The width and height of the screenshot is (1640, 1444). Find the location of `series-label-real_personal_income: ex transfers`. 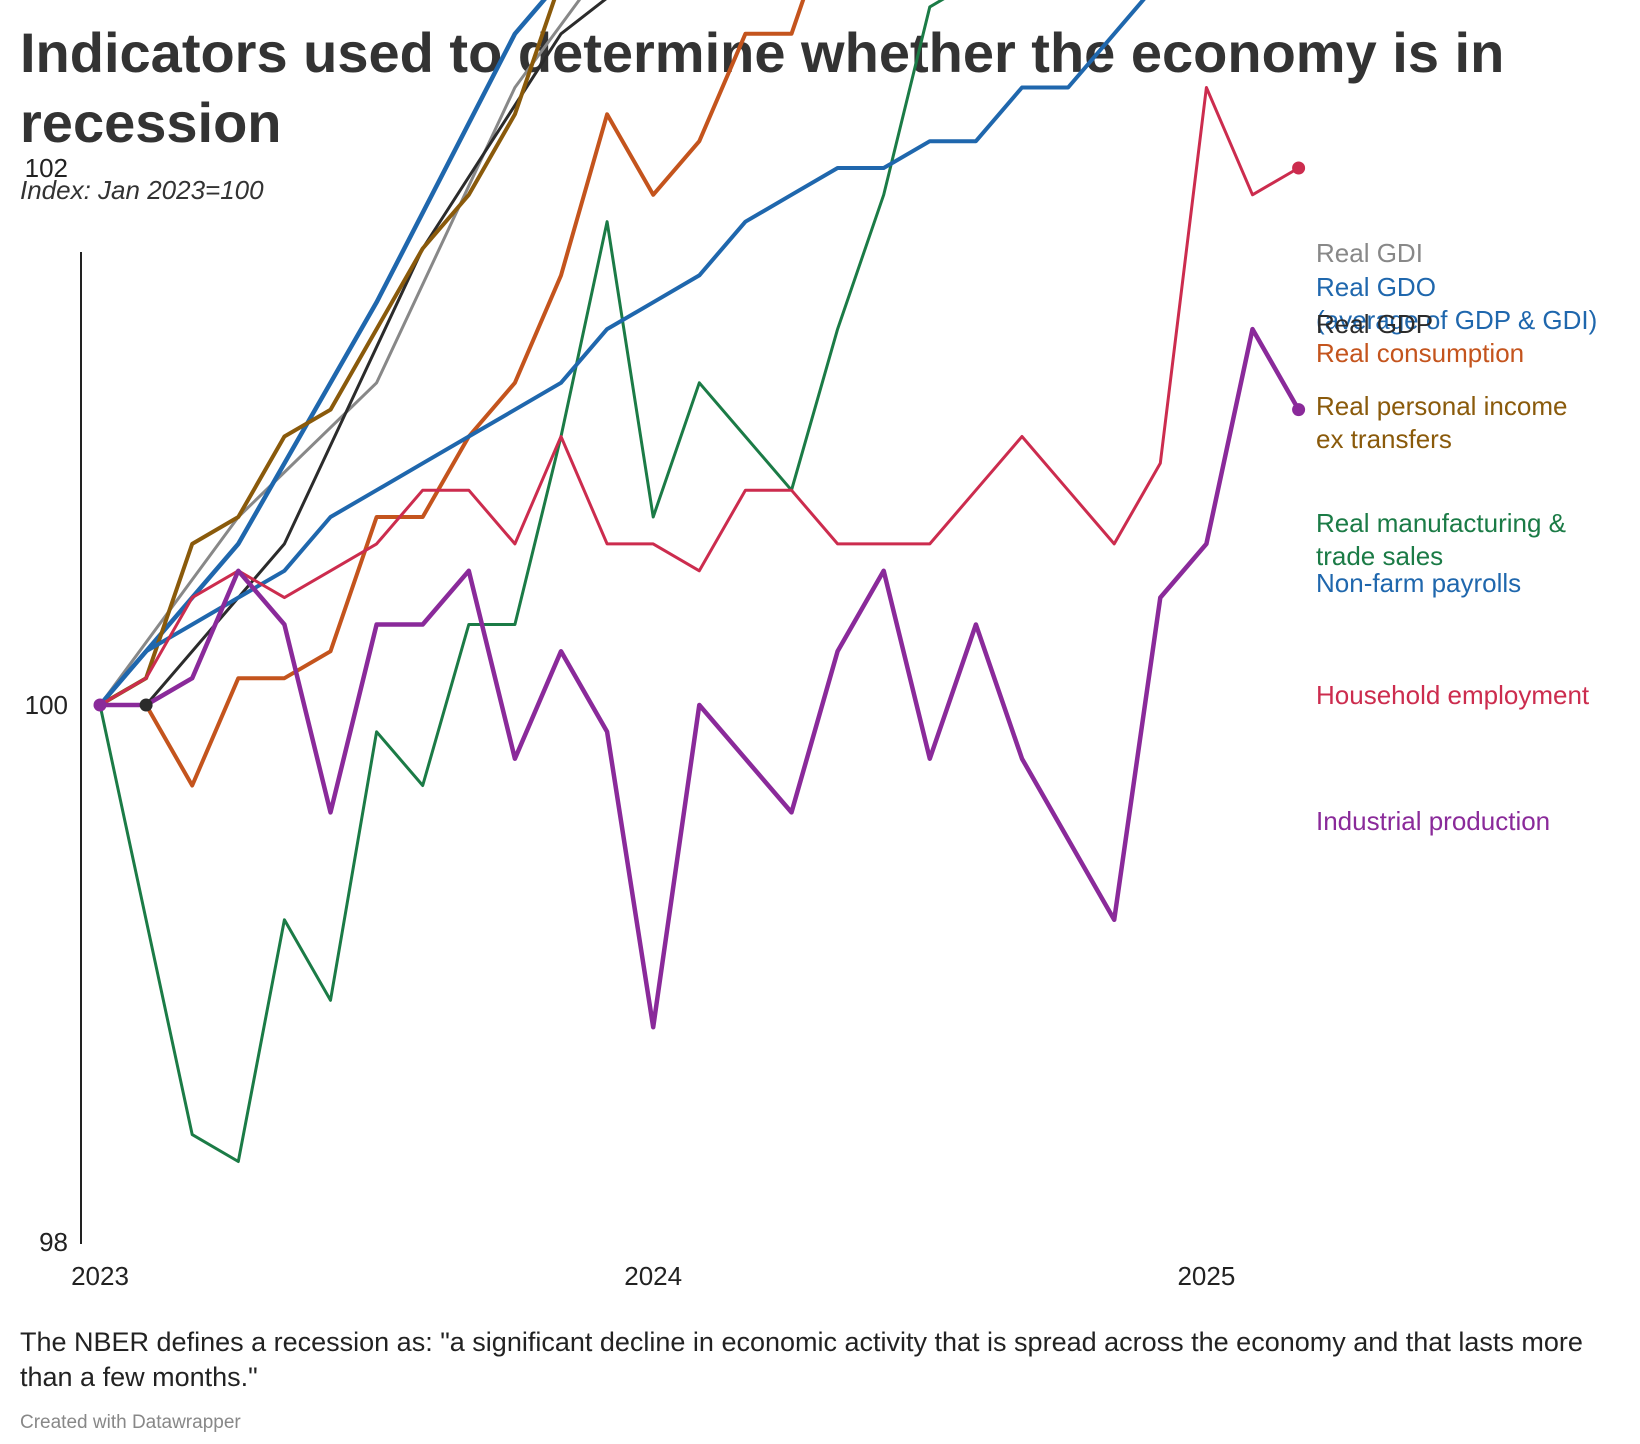

series-label-real_personal_income: ex transfers is located at coordinates (1384, 439).